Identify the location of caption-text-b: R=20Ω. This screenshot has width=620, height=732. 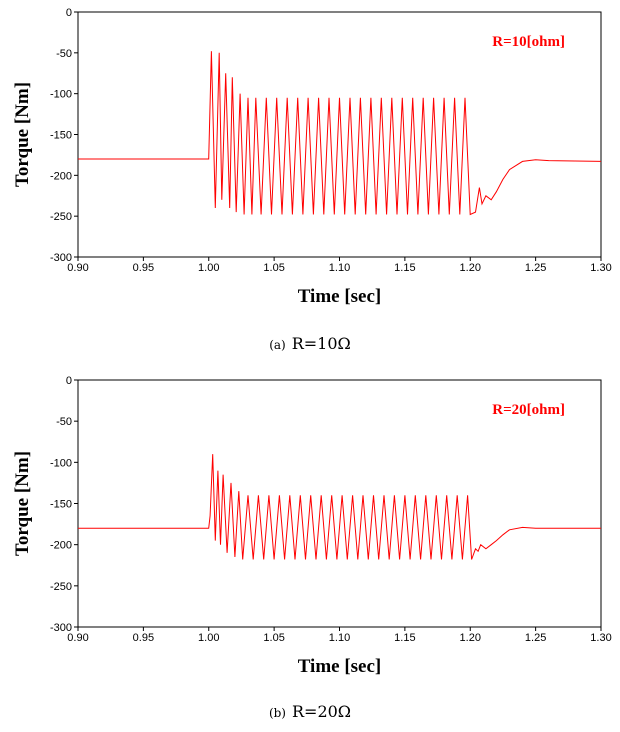
(321, 711).